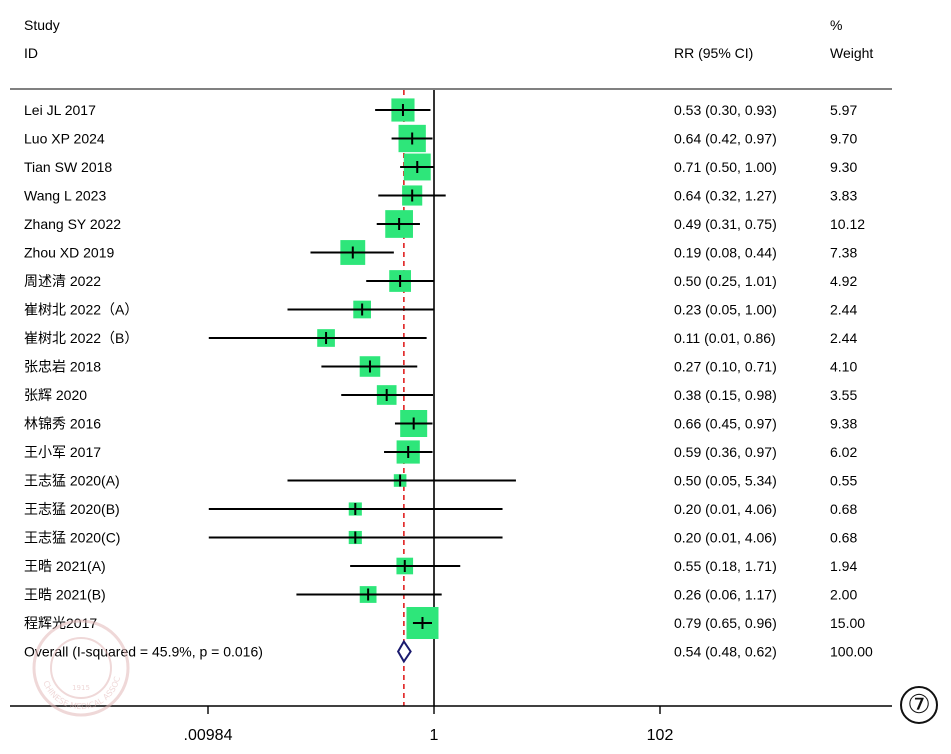 Image resolution: width=951 pixels, height=754 pixels. What do you see at coordinates (62, 367) in the screenshot?
I see `study-label: 张忠岩 2018` at bounding box center [62, 367].